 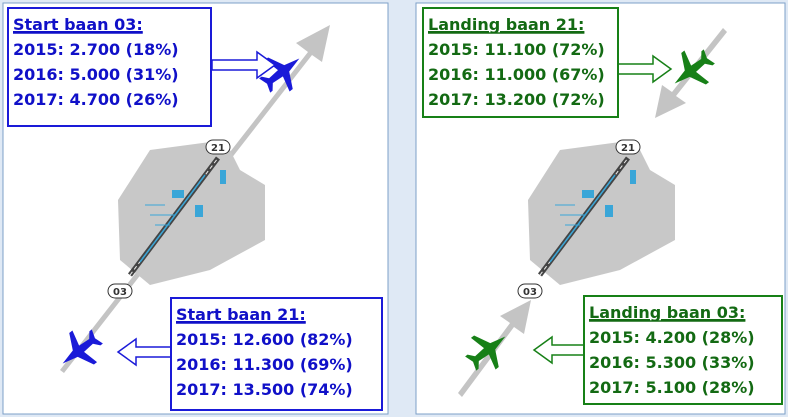 What do you see at coordinates (96, 74) in the screenshot?
I see `box-line: 2016: 5.000 (31%)` at bounding box center [96, 74].